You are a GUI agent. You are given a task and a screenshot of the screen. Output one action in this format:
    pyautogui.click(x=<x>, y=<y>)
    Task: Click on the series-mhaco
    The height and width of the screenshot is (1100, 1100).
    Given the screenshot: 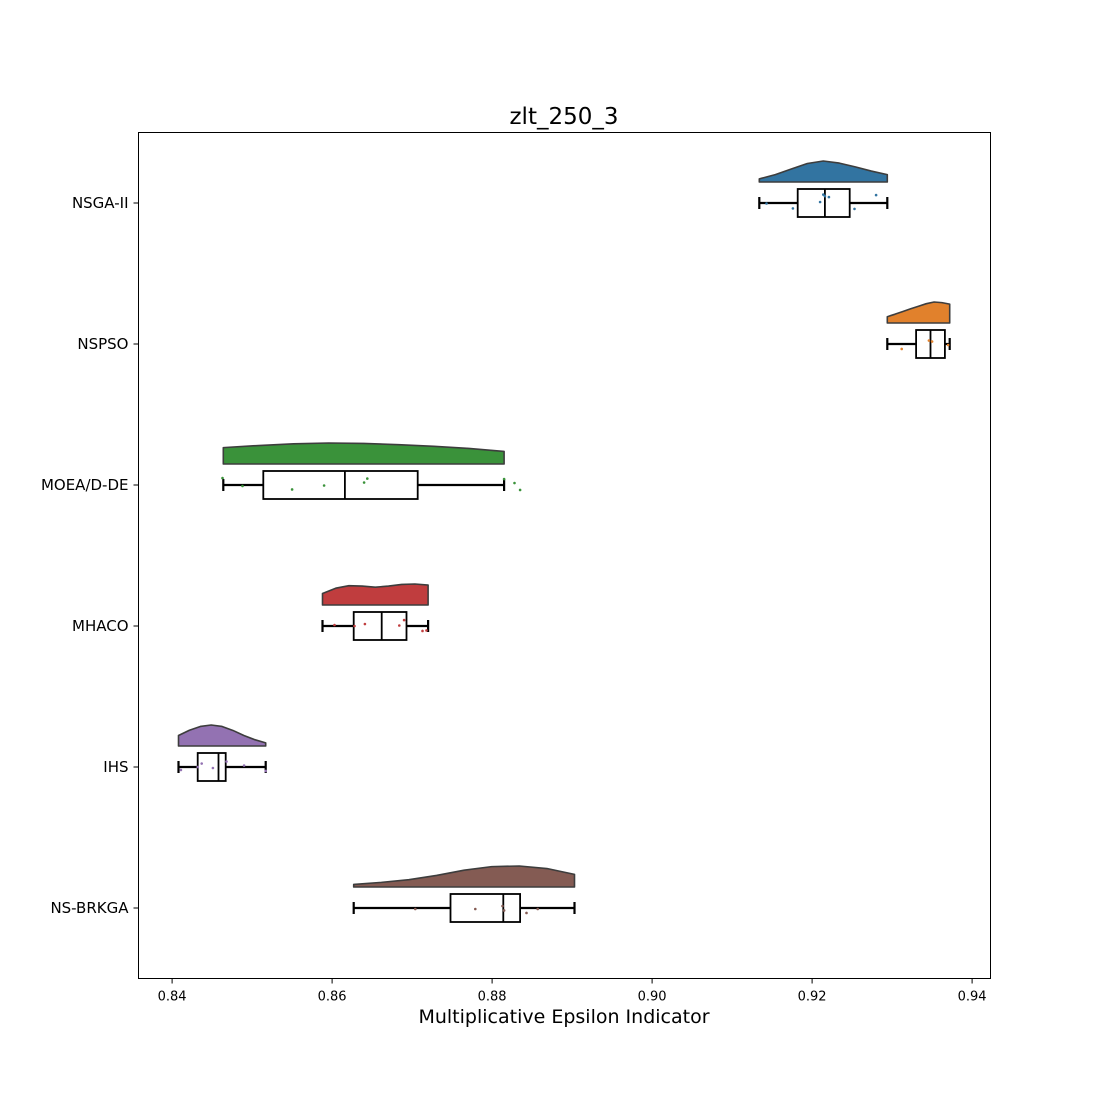 What is the action you would take?
    pyautogui.click(x=375, y=612)
    